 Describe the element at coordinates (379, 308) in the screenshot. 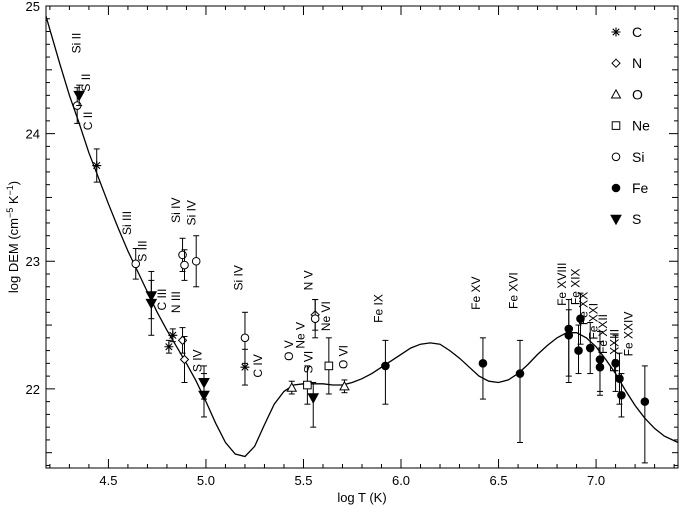

I see `ion-label: Fe IX` at that location.